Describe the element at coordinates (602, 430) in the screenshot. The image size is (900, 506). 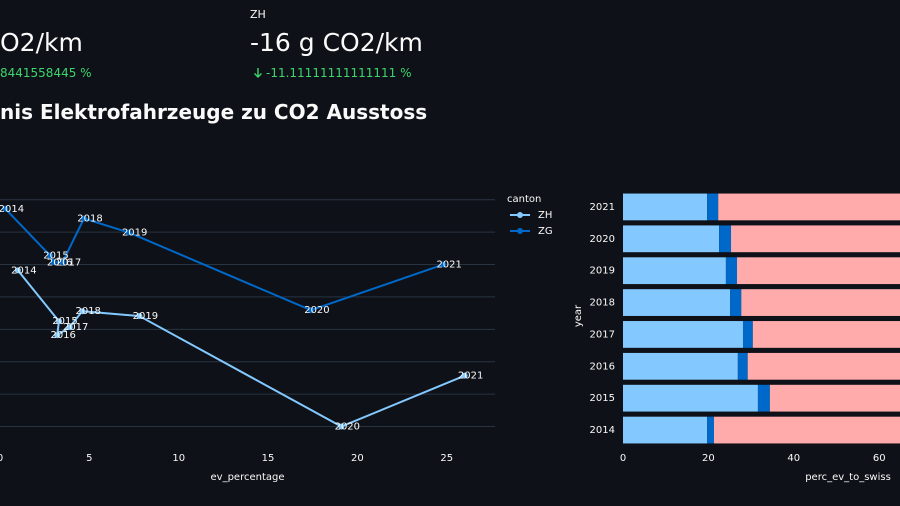
I see `y-tick-label: 2014` at that location.